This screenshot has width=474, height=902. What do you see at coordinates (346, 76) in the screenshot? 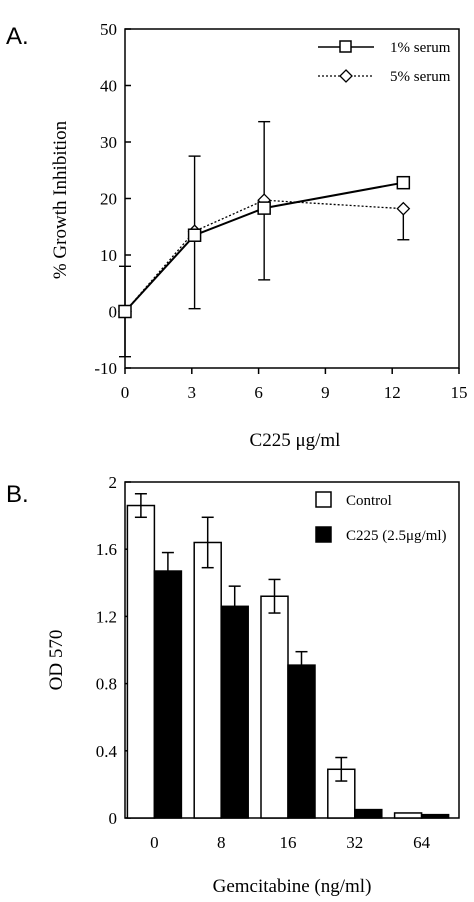
I see `legend-diamond-marker` at bounding box center [346, 76].